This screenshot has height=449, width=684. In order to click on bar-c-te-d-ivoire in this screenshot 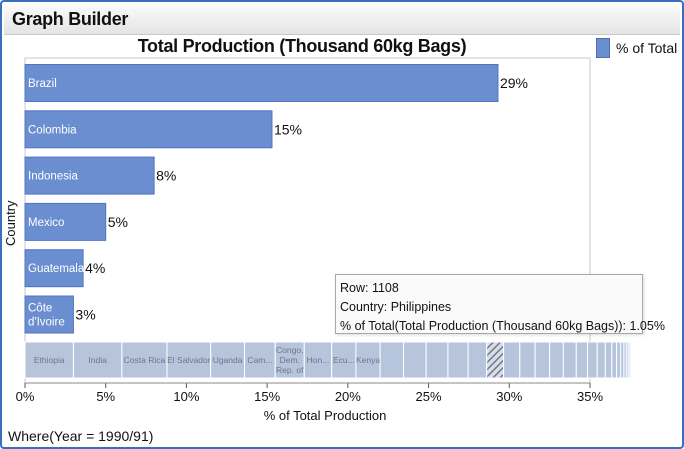, I will do `click(49, 314)`.